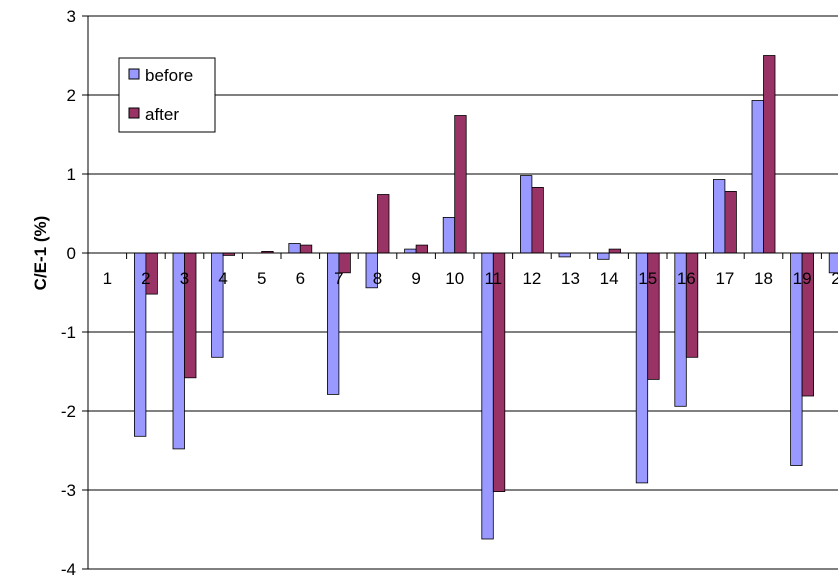 The height and width of the screenshot is (575, 838). I want to click on x-tick-label: 17, so click(724, 278).